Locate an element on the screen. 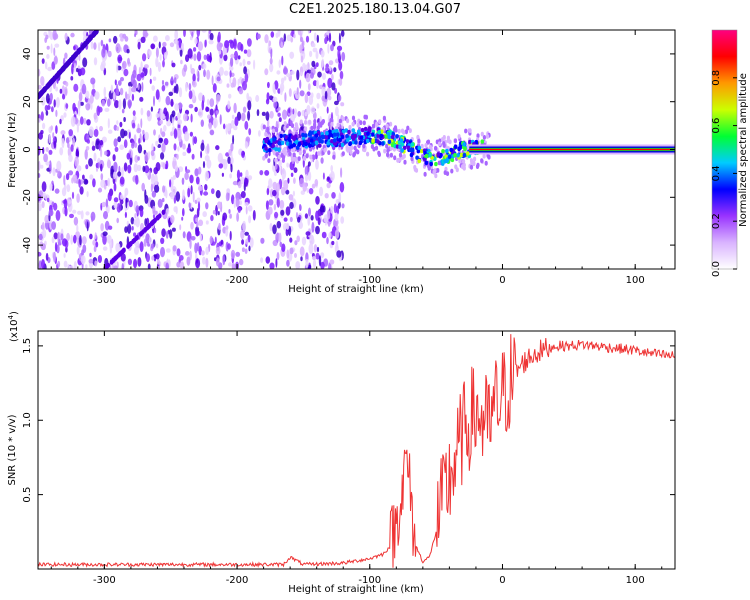 The image size is (750, 600). snr-y-label: SNR (10 * v/v) is located at coordinates (12, 449).